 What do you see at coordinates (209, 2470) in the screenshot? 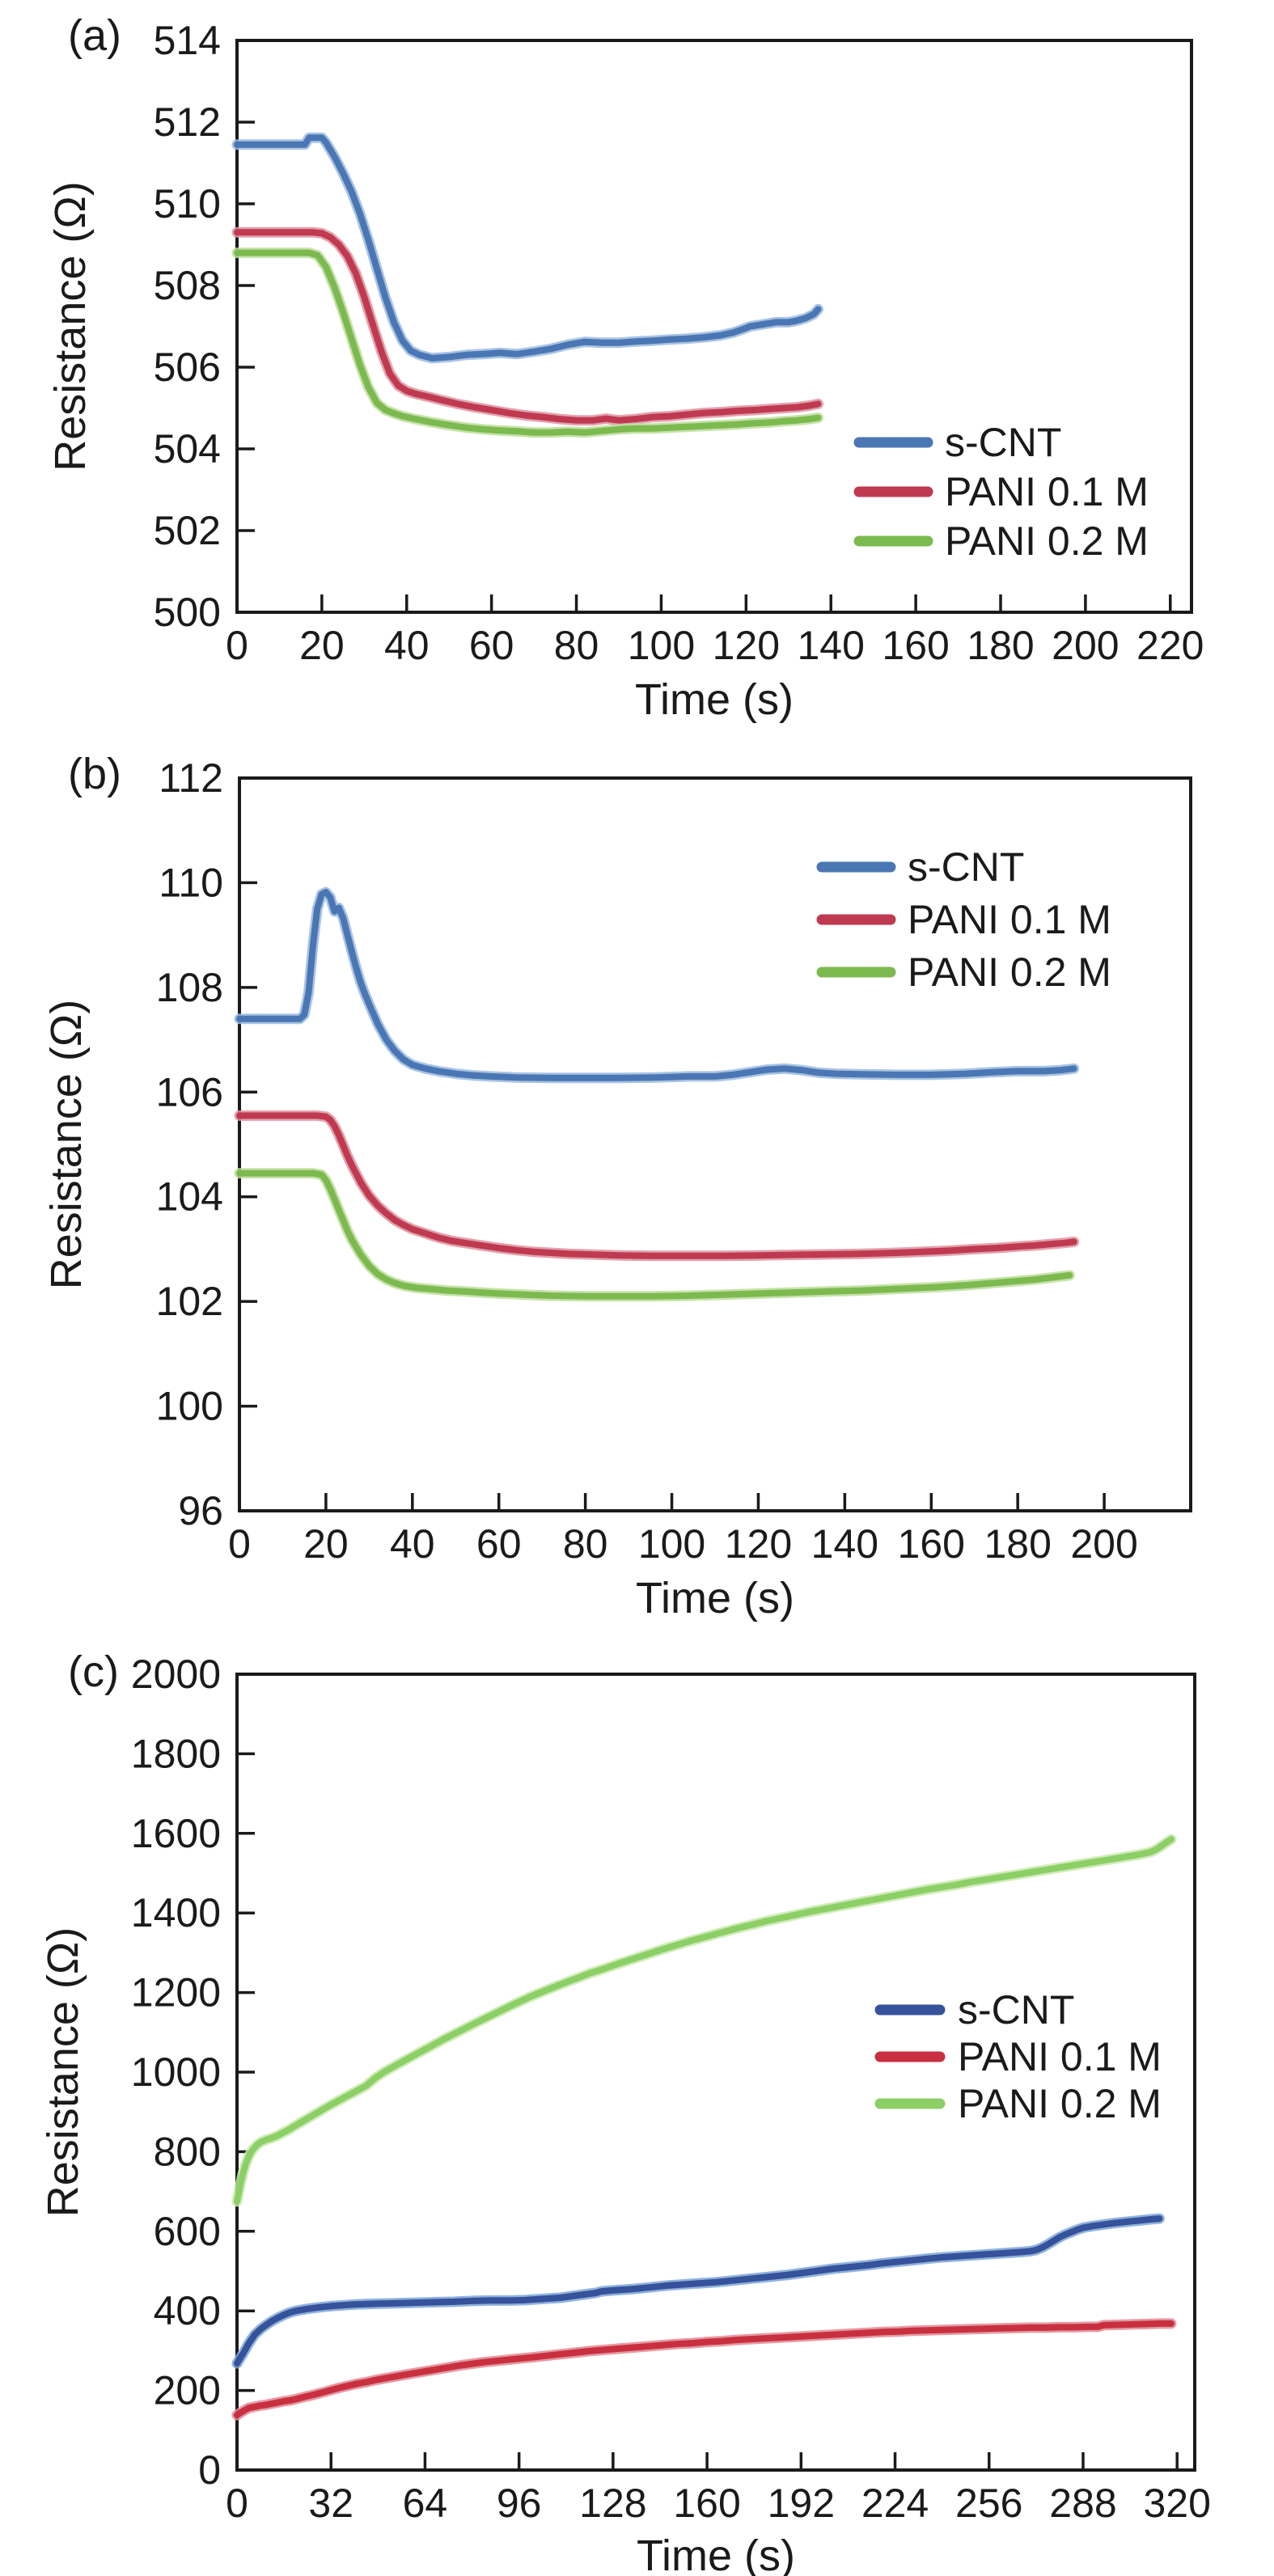
I see `y-tick-label: 0` at bounding box center [209, 2470].